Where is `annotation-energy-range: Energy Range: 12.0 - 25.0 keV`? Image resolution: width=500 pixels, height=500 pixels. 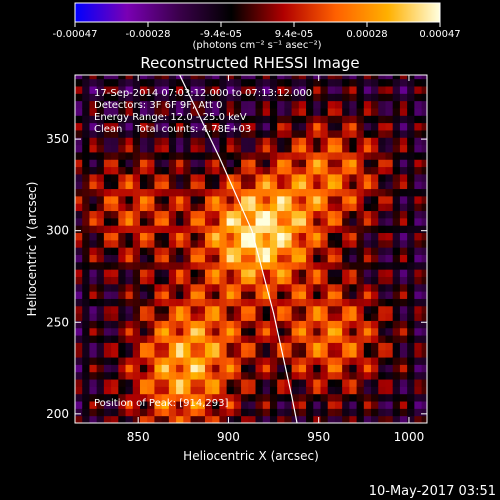
annotation-energy-range: Energy Range: 12.0 - 25.0 keV is located at coordinates (170, 117).